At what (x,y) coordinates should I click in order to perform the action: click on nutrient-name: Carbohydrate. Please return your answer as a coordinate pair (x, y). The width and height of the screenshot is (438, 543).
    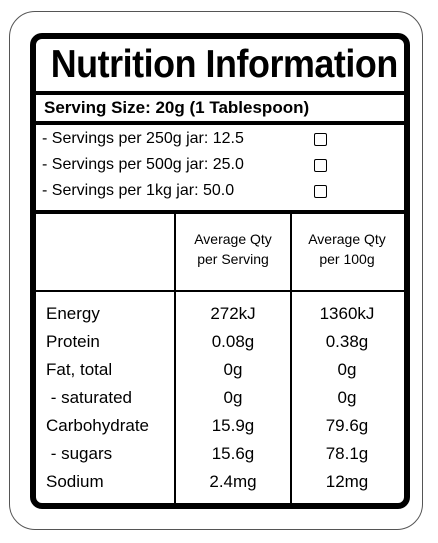
    Looking at the image, I should click on (98, 425).